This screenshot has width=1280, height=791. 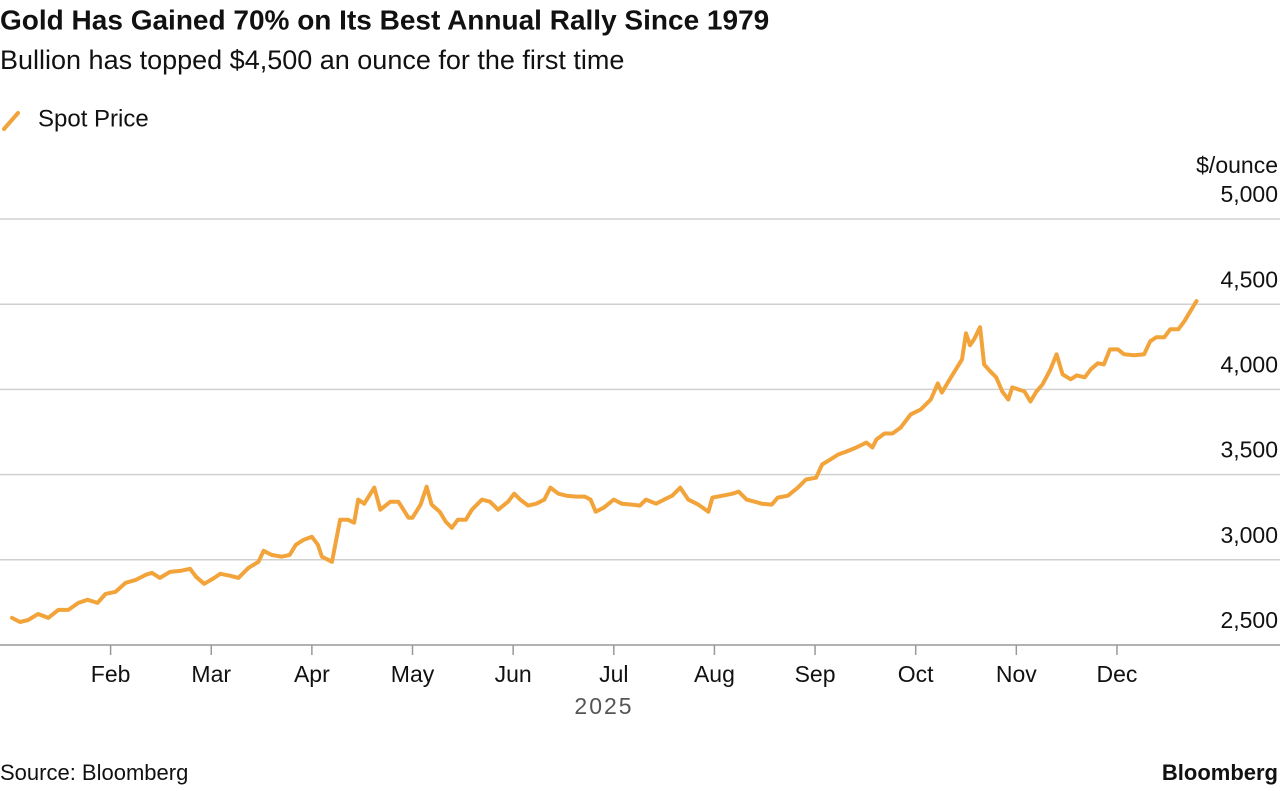 What do you see at coordinates (513, 674) in the screenshot?
I see `x-tick-label: Jun` at bounding box center [513, 674].